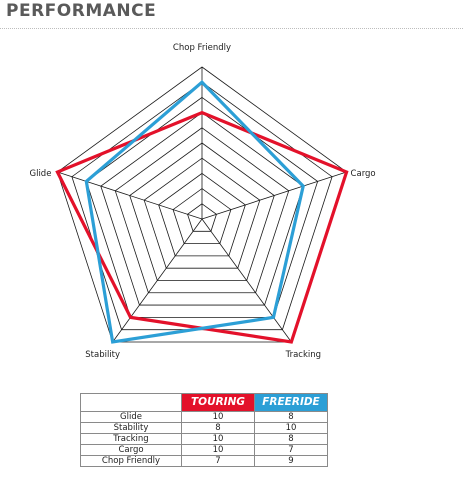  What do you see at coordinates (218, 428) in the screenshot?
I see `touring-value: 8` at bounding box center [218, 428].